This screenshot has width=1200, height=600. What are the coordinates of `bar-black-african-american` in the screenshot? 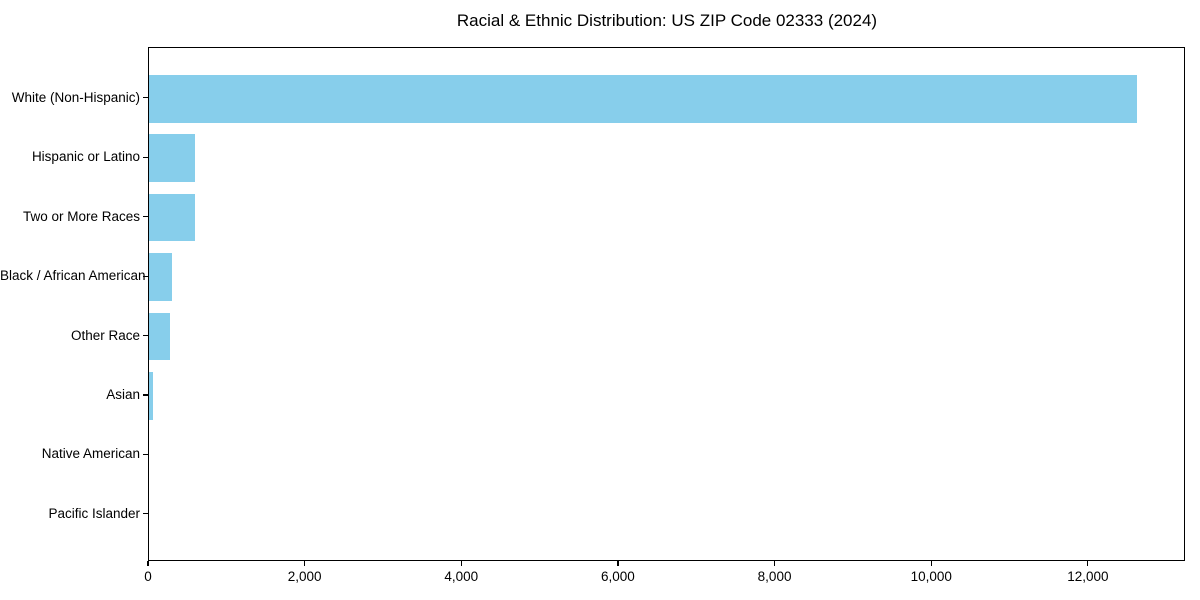 It's located at (161, 277).